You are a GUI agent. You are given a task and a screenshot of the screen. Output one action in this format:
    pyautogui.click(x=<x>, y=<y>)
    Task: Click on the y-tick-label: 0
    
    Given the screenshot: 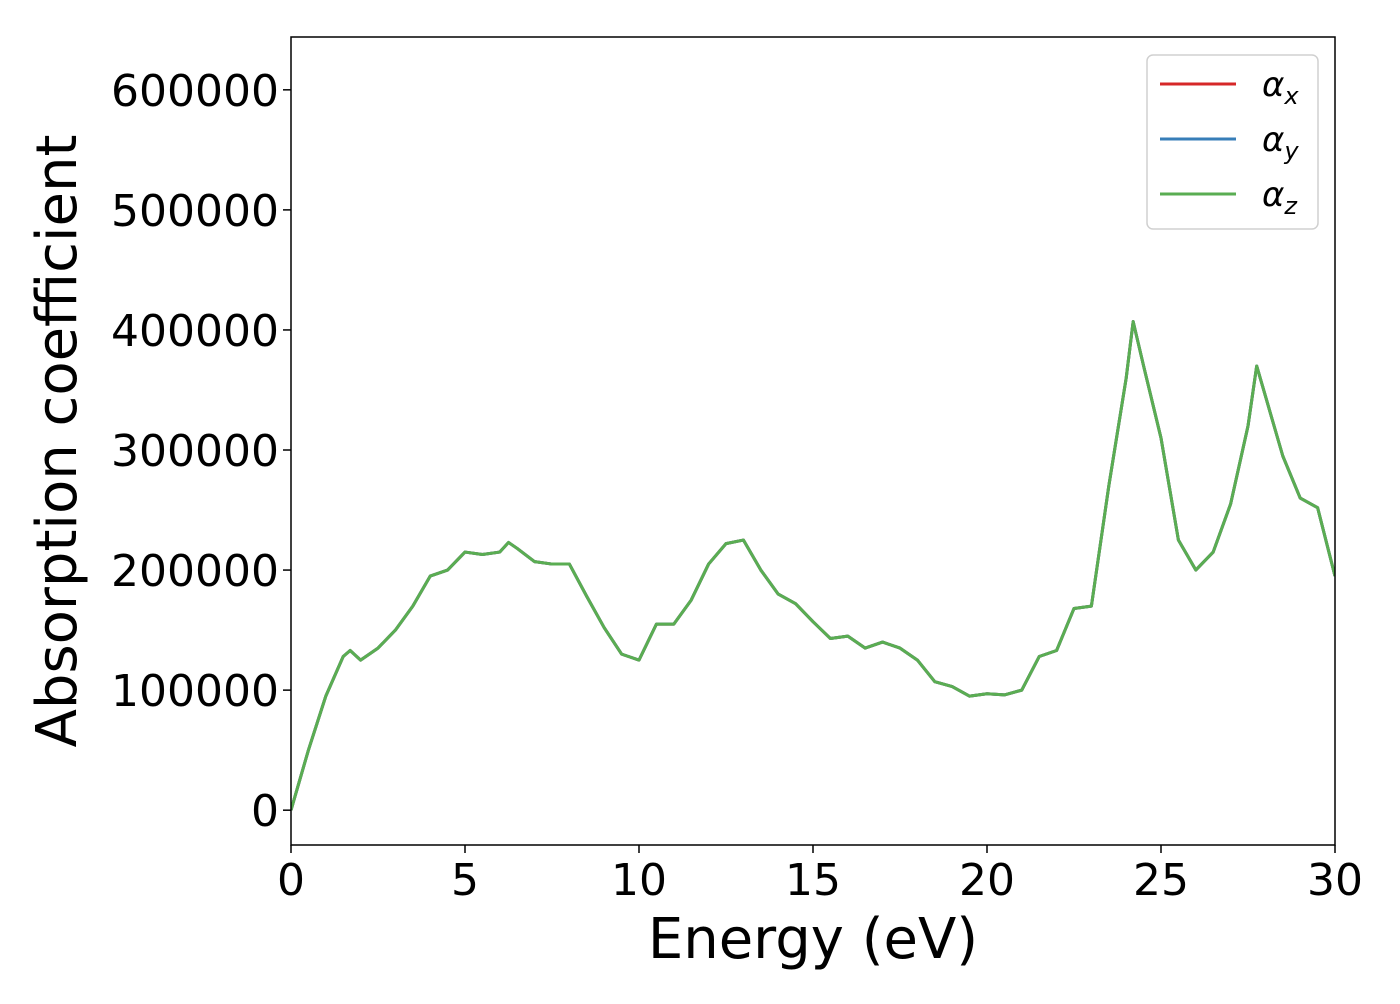 What is the action you would take?
    pyautogui.click(x=265, y=811)
    